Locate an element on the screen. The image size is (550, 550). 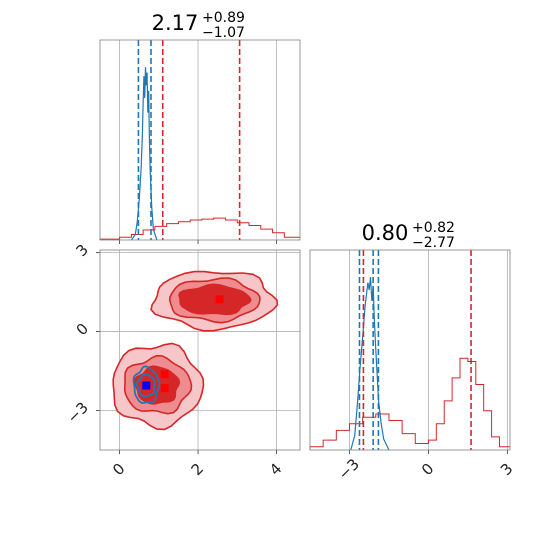
x-tick-label-param2-2: 3 is located at coordinates (506, 469).